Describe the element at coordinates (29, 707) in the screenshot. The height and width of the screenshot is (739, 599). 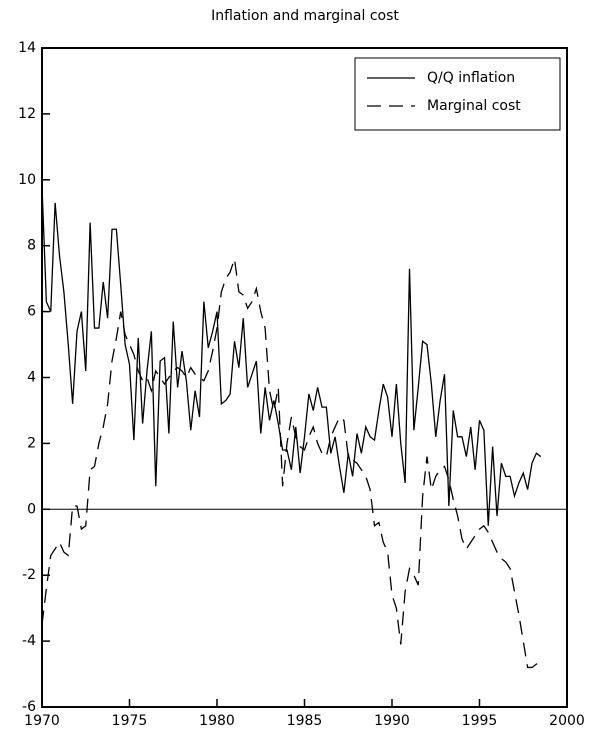
I see `y-tick-label: -6` at that location.